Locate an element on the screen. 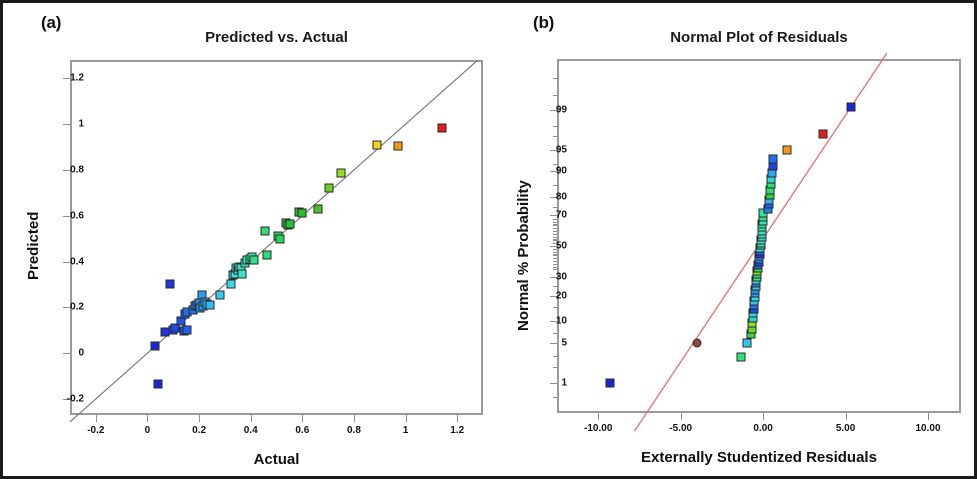 The image size is (977, 479). panel-b-title: Normal Plot of Residuals is located at coordinates (759, 37).